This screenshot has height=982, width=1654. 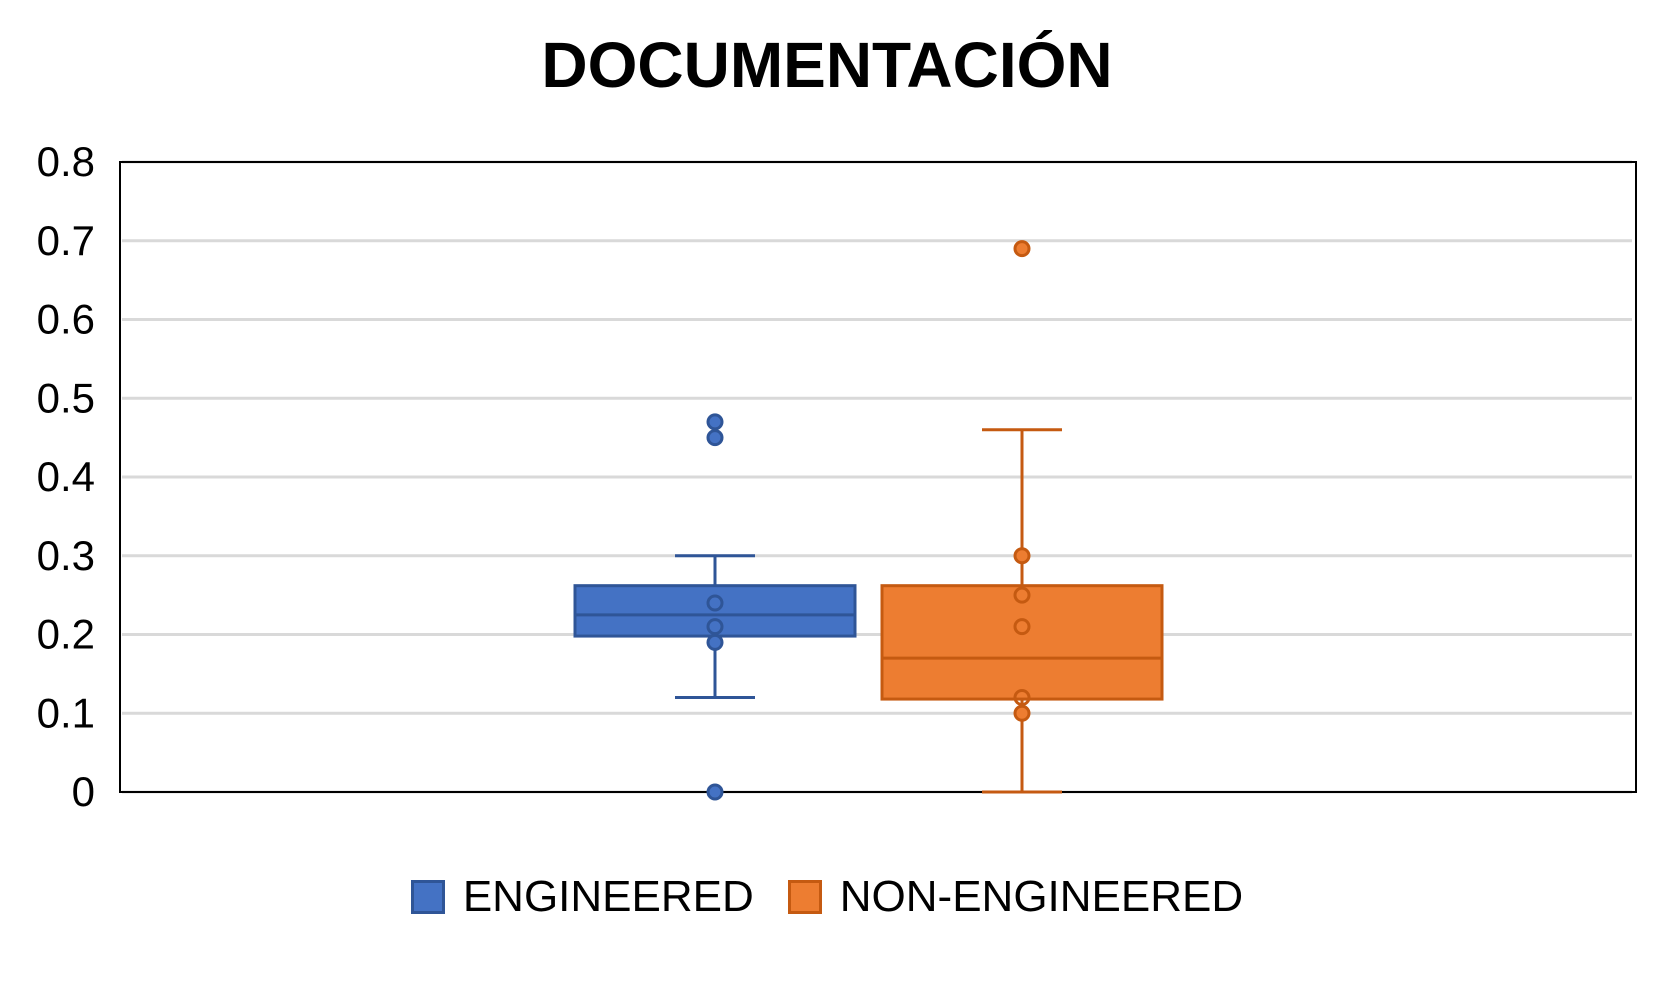 I want to click on y-axis-ticks: 0 0.1 0.2 0.3 0.4 0.5 0.6 0.7 0.8, so click(x=66, y=476).